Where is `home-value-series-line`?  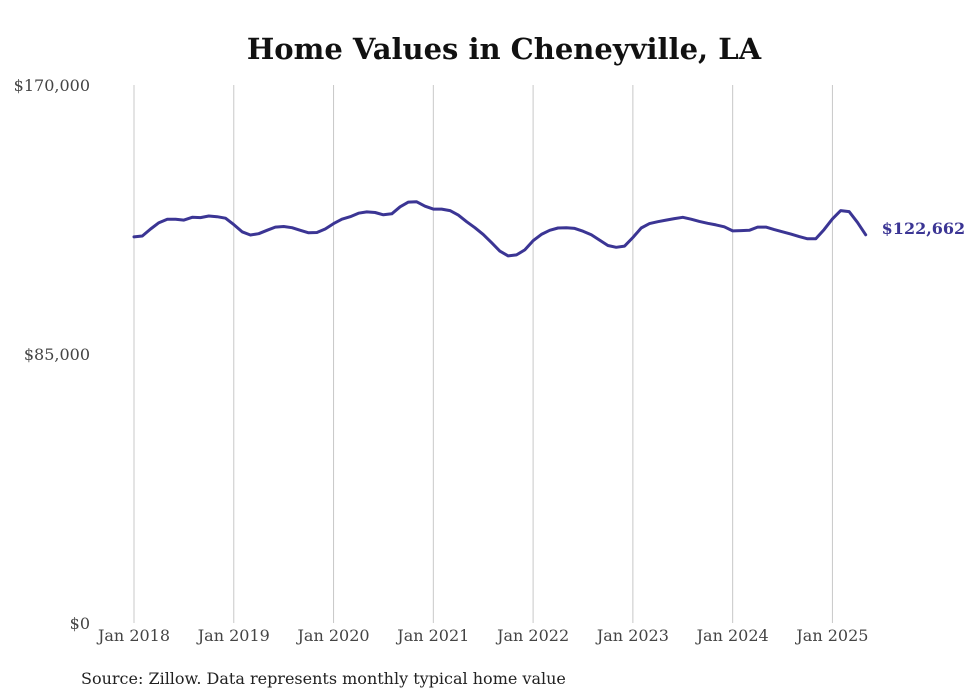
home-value-series-line is located at coordinates (500, 229).